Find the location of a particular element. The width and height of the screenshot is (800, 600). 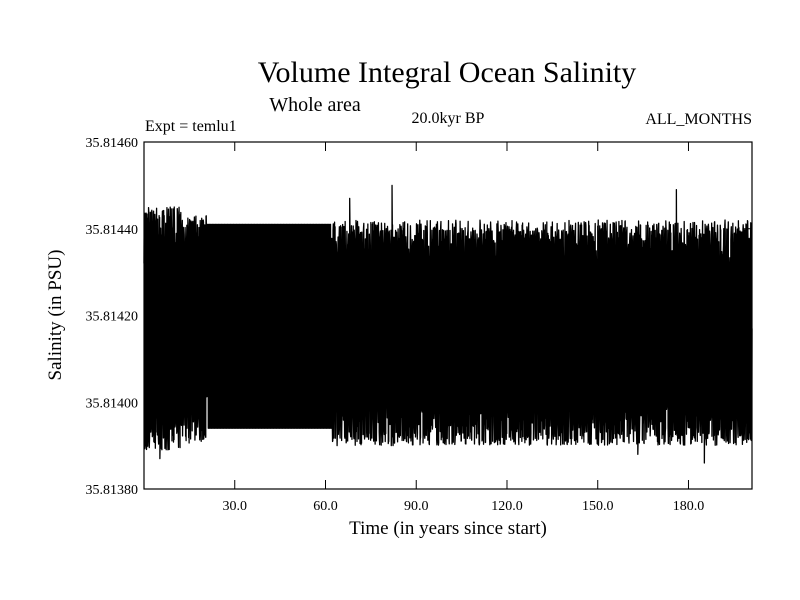

x-tick-label: 60.0 is located at coordinates (325, 506).